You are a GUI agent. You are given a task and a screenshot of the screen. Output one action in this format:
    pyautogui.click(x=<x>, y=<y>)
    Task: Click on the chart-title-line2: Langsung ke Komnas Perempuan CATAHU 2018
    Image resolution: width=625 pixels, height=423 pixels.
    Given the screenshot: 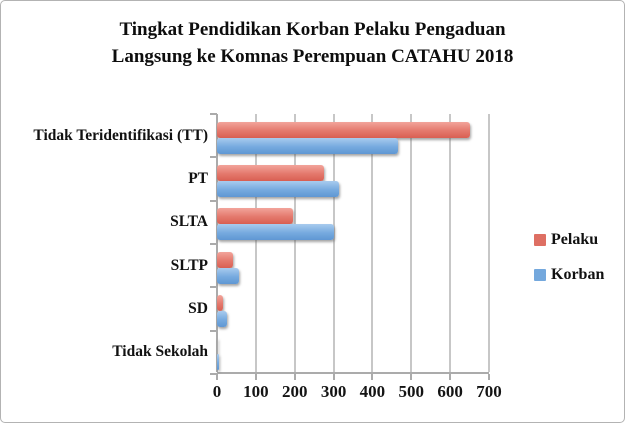 What is the action you would take?
    pyautogui.click(x=312, y=56)
    